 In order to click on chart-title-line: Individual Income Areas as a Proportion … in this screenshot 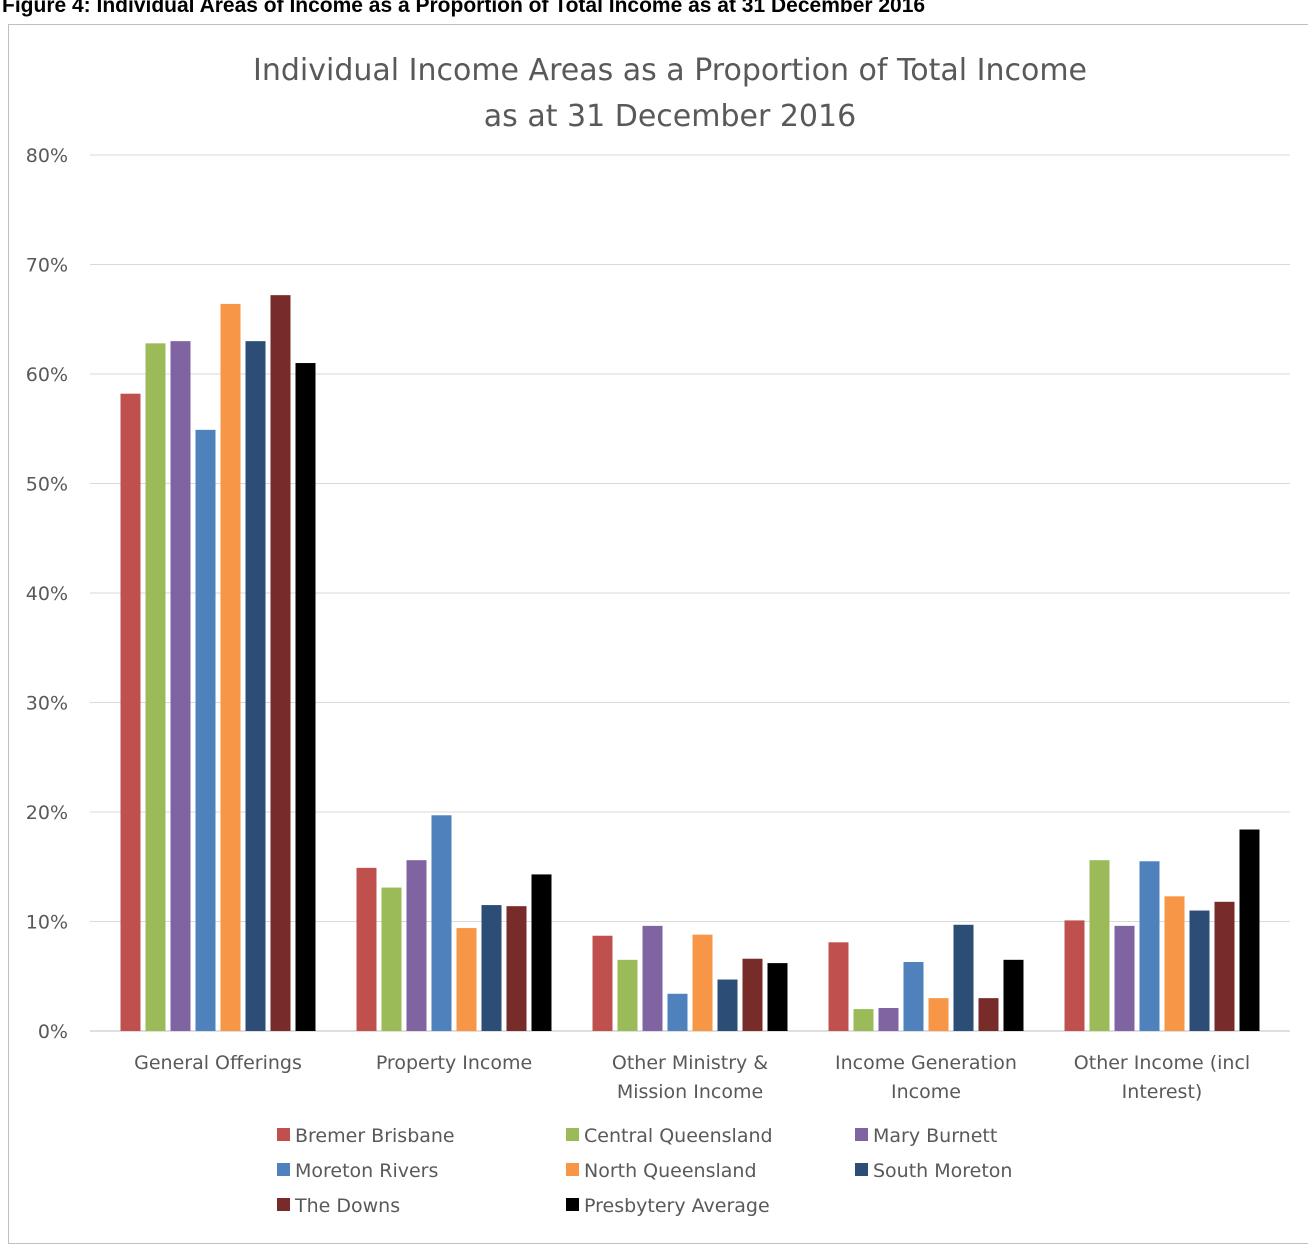, I will do `click(670, 70)`.